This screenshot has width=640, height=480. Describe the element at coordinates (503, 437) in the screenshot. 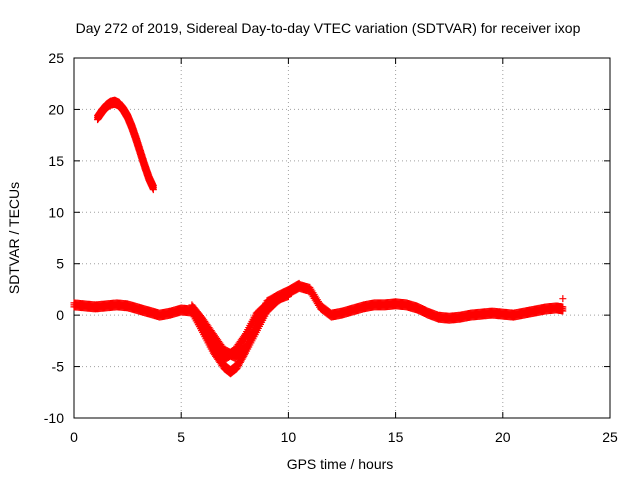

I see `x-tick-label: 20` at that location.